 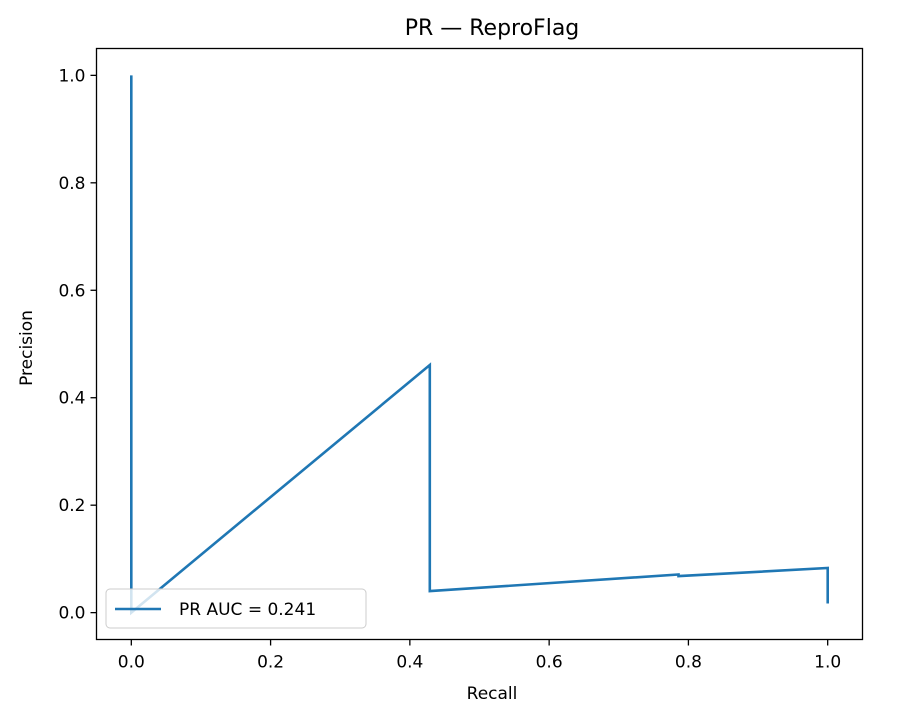 What do you see at coordinates (688, 663) in the screenshot?
I see `x-tick-label: 0.8` at bounding box center [688, 663].